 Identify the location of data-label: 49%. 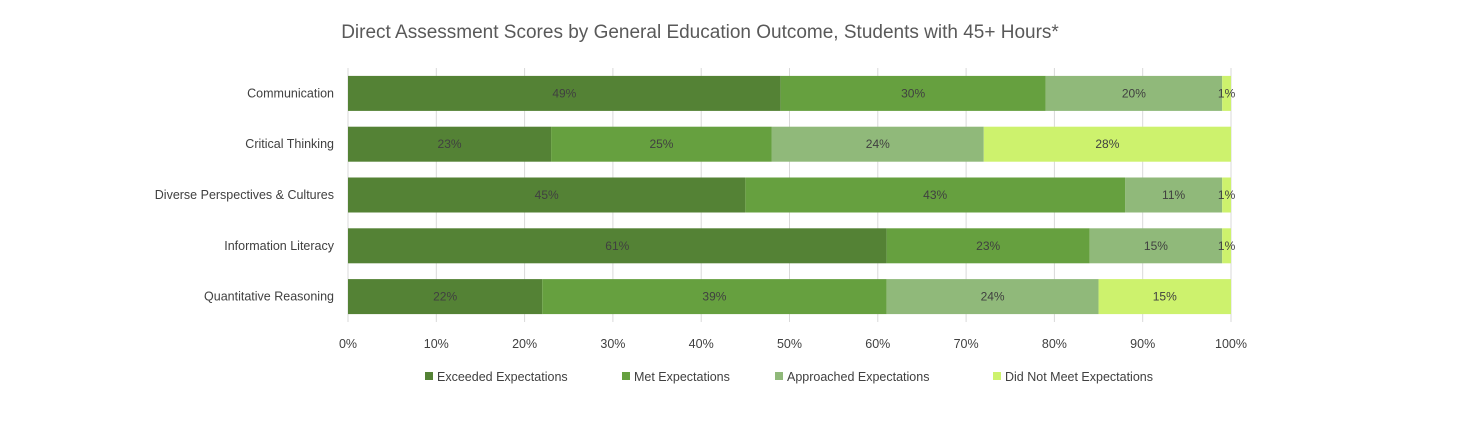
(564, 93).